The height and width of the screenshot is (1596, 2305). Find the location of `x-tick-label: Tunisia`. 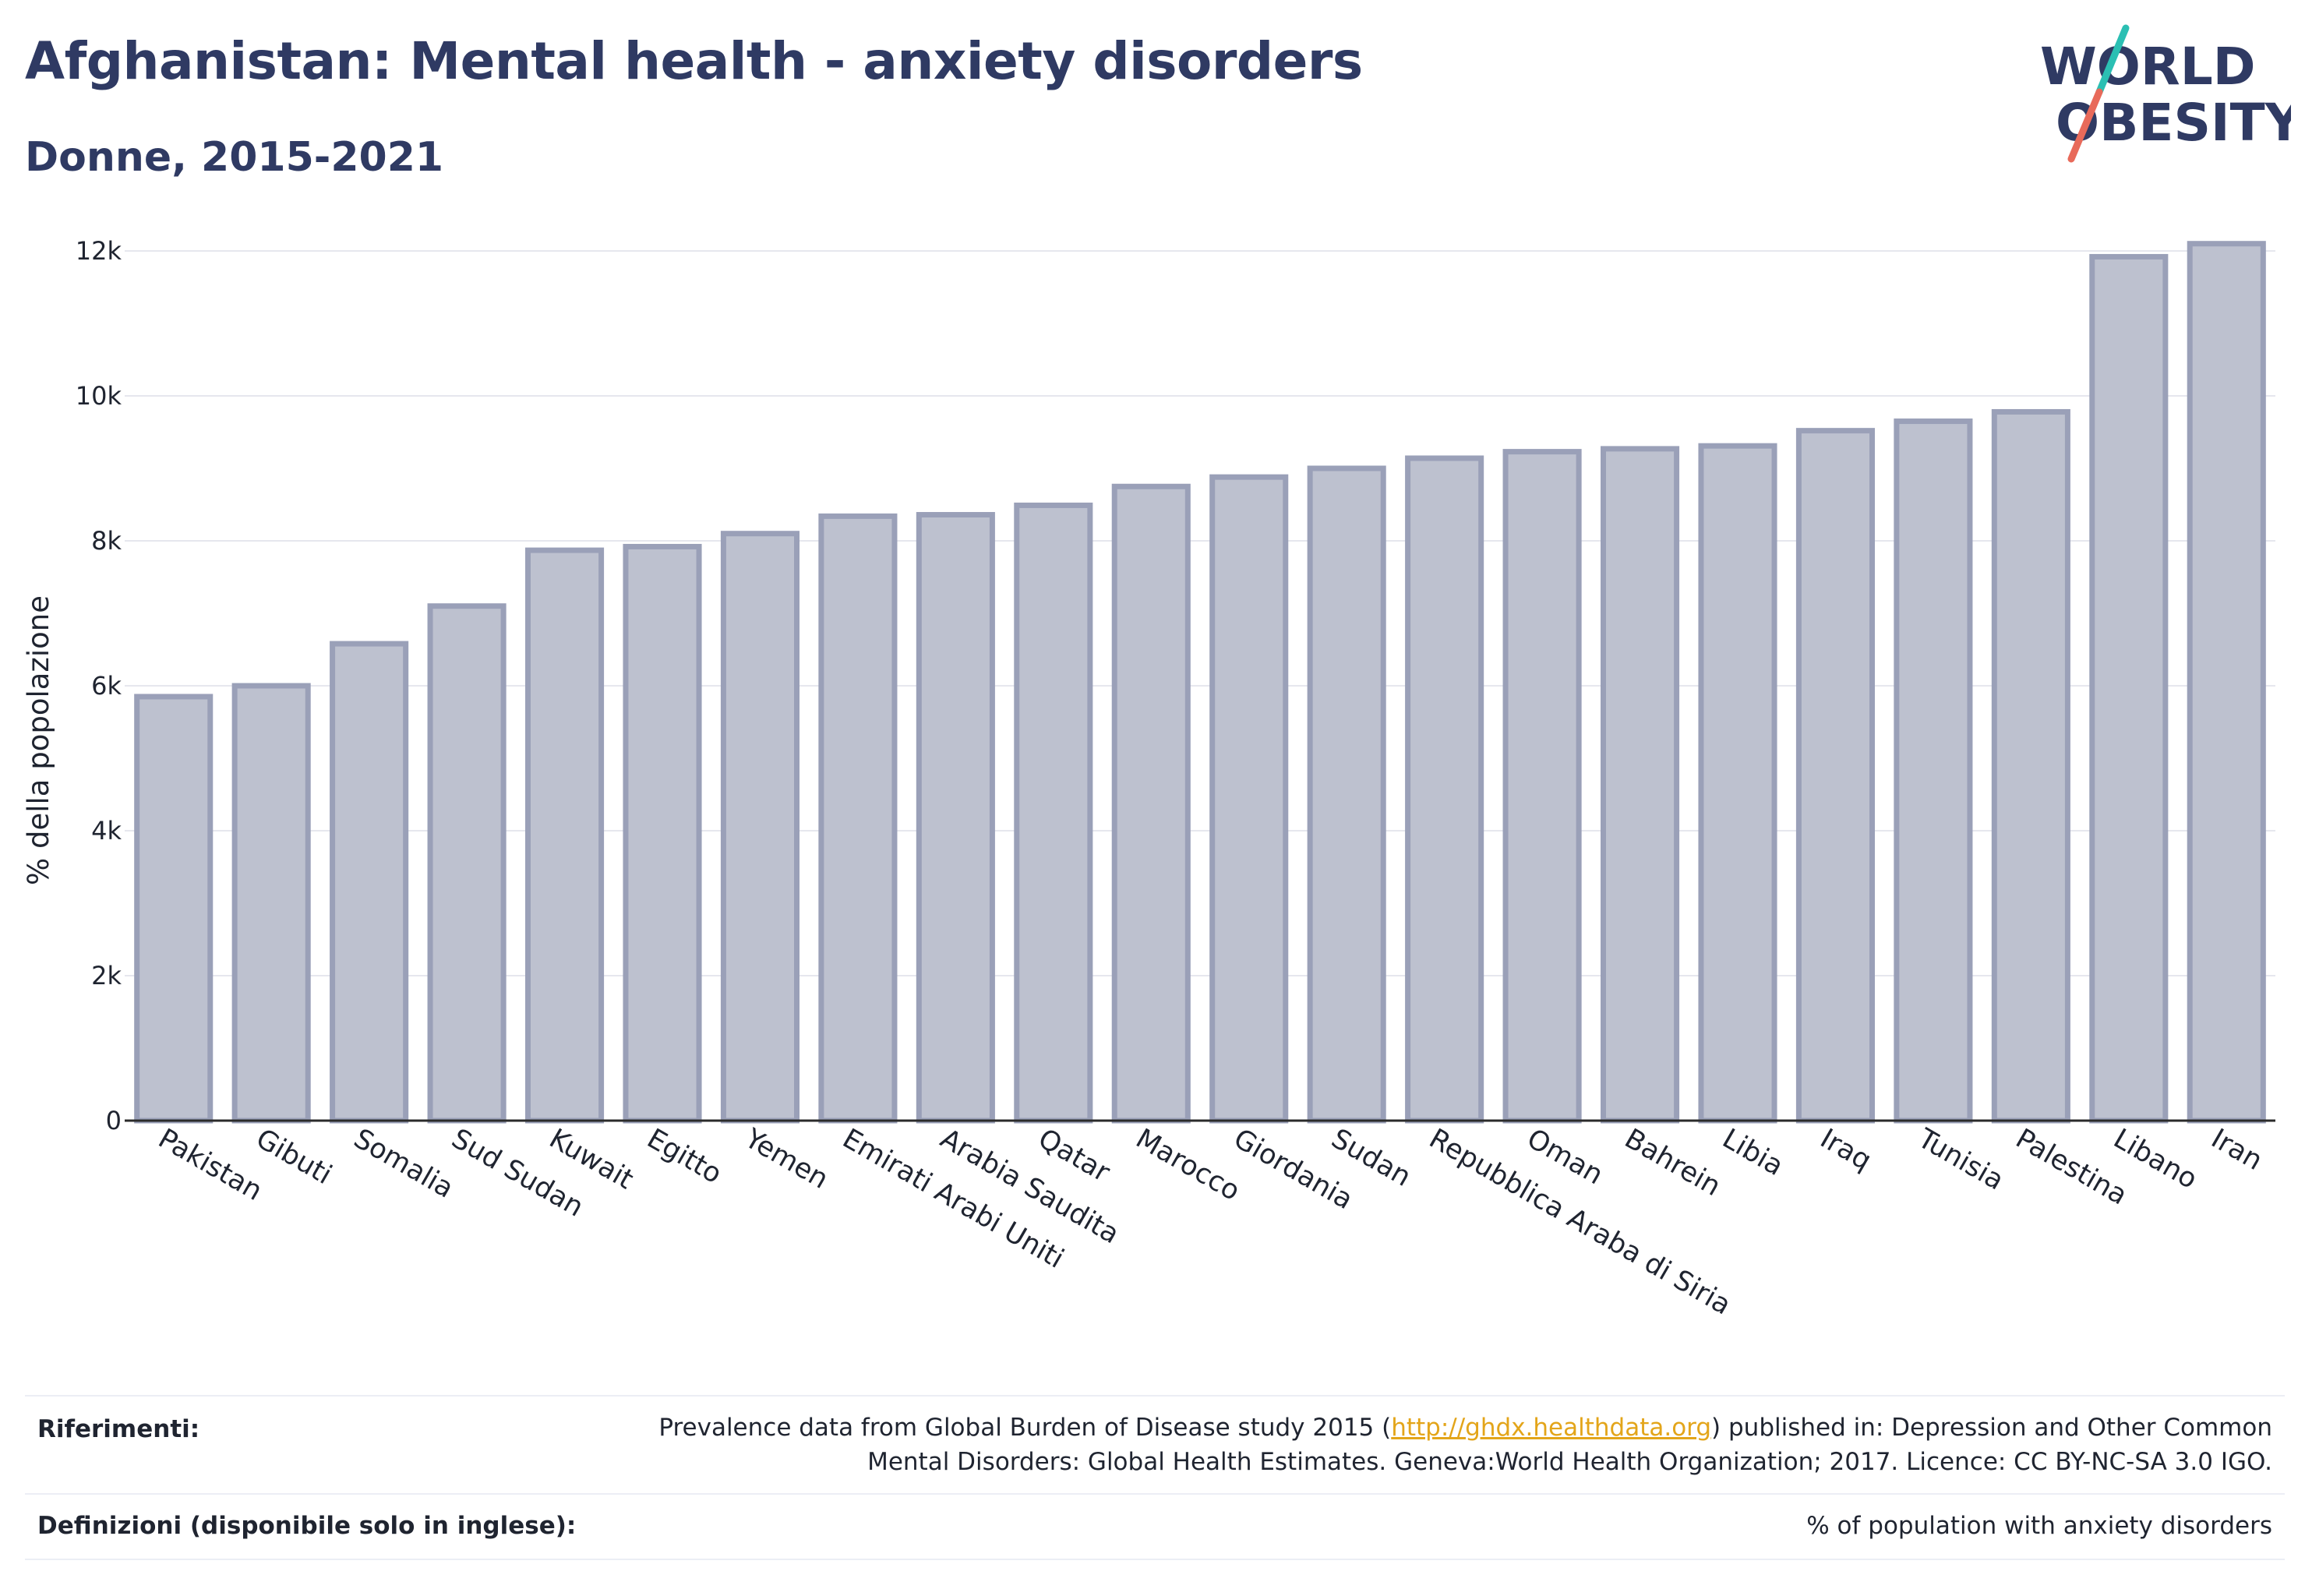

x-tick-label: Tunisia is located at coordinates (1960, 1160).